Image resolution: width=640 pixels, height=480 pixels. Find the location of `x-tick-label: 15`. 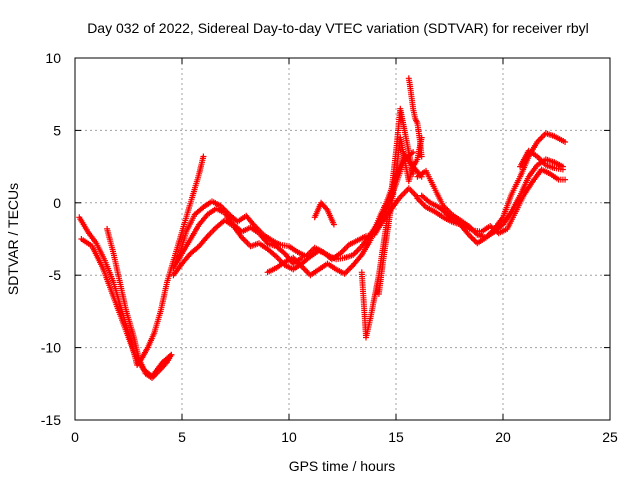

x-tick-label: 15 is located at coordinates (396, 437).